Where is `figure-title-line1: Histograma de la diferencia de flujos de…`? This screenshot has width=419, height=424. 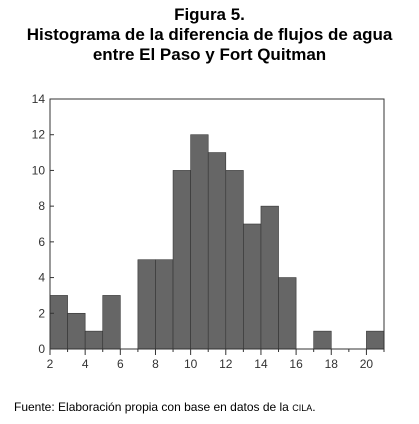
figure-title-line1: Histograma de la diferencia de flujos de… is located at coordinates (209, 34).